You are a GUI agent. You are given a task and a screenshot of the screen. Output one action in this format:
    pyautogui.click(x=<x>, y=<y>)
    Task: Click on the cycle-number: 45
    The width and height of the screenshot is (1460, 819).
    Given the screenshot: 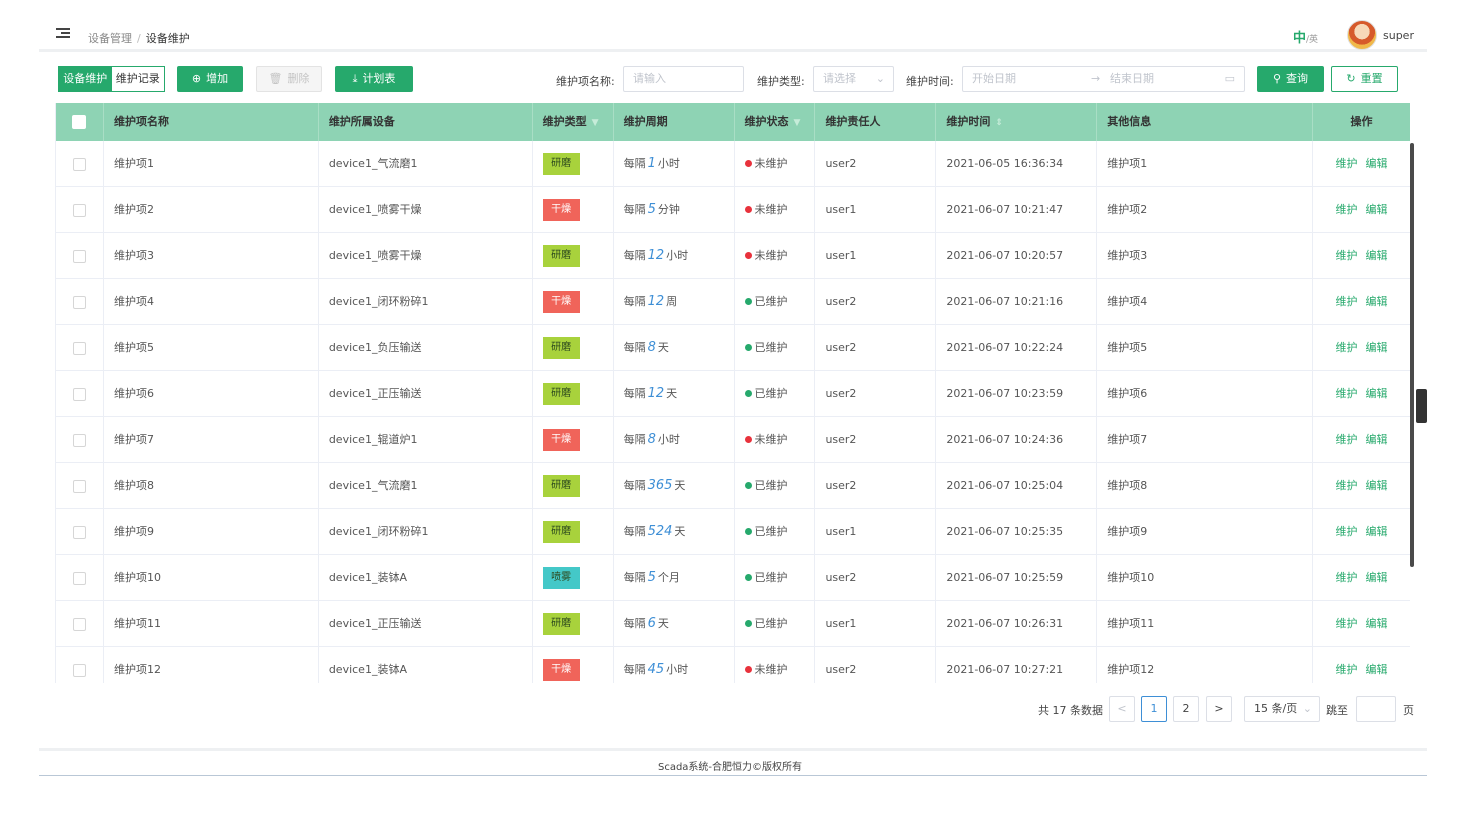 What is the action you would take?
    pyautogui.click(x=656, y=669)
    